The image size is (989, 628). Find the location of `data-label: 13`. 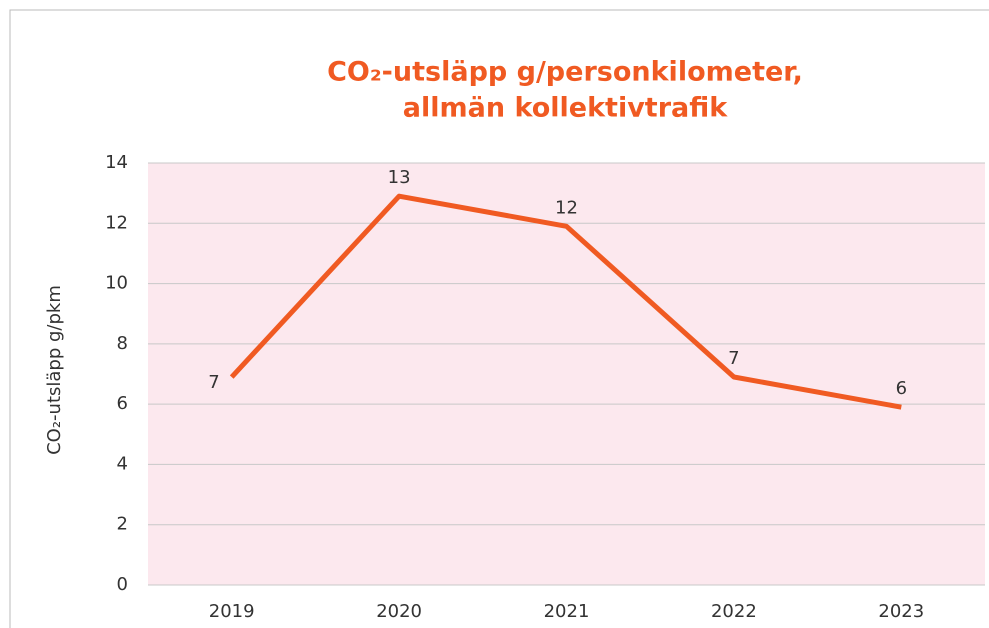

data-label: 13 is located at coordinates (399, 177).